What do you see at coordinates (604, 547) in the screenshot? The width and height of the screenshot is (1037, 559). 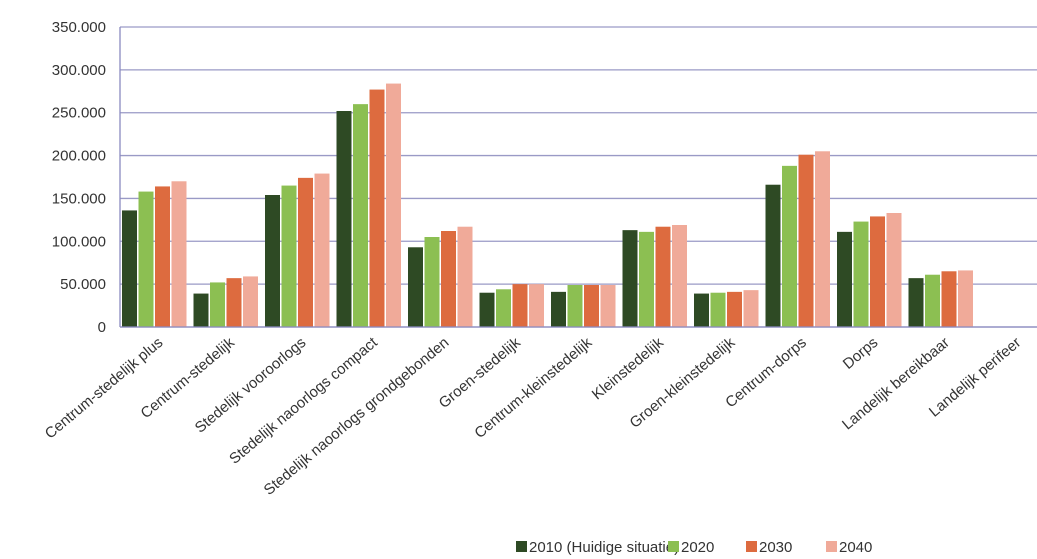 I see `legend-label: 2010 (Huidige situatie)` at bounding box center [604, 547].